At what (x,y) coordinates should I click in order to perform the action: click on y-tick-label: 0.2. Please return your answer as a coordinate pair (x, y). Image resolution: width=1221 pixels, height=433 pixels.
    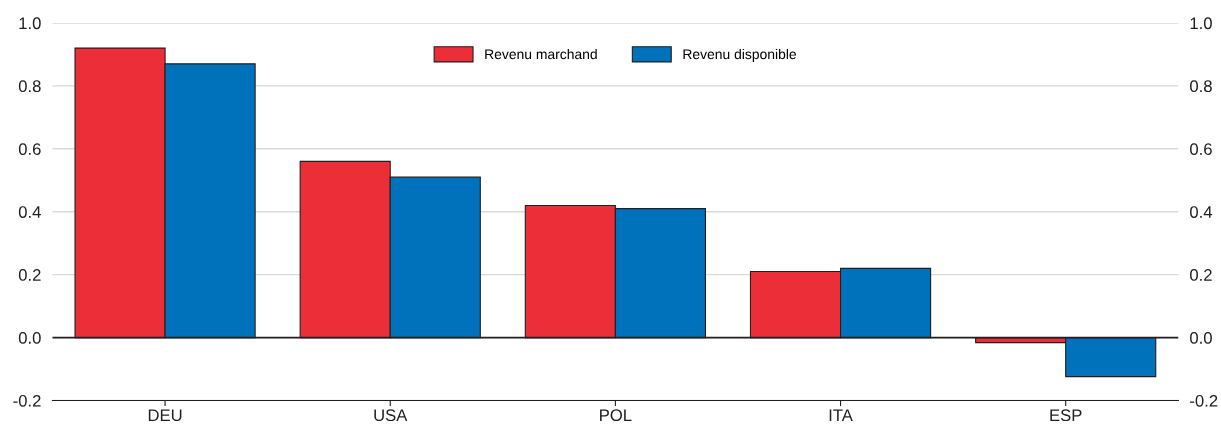
    Looking at the image, I should click on (29, 275).